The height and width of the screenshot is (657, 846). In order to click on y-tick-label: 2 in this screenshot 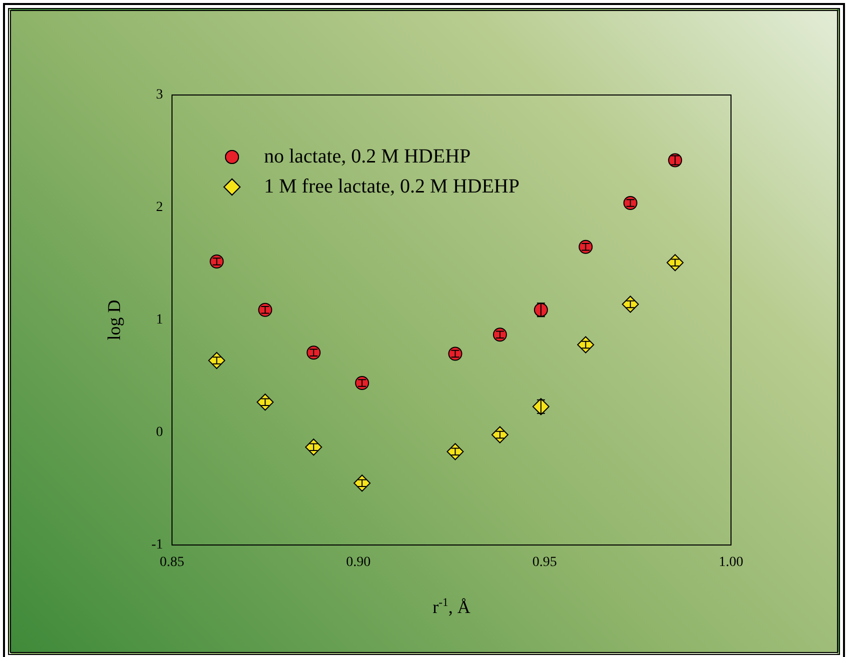, I will do `click(159, 208)`.